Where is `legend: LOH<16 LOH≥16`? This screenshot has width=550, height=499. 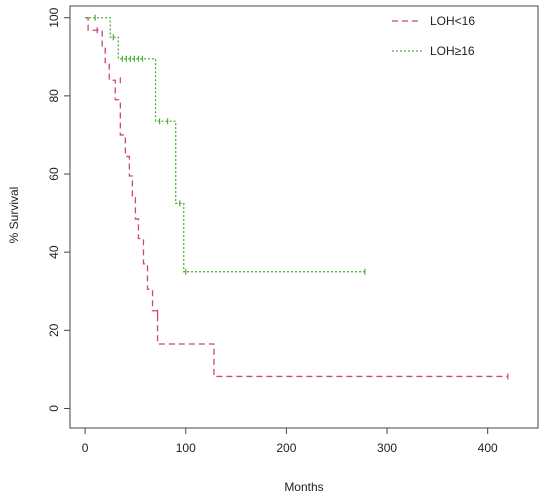
legend: LOH<16 LOH≥16 is located at coordinates (433, 36).